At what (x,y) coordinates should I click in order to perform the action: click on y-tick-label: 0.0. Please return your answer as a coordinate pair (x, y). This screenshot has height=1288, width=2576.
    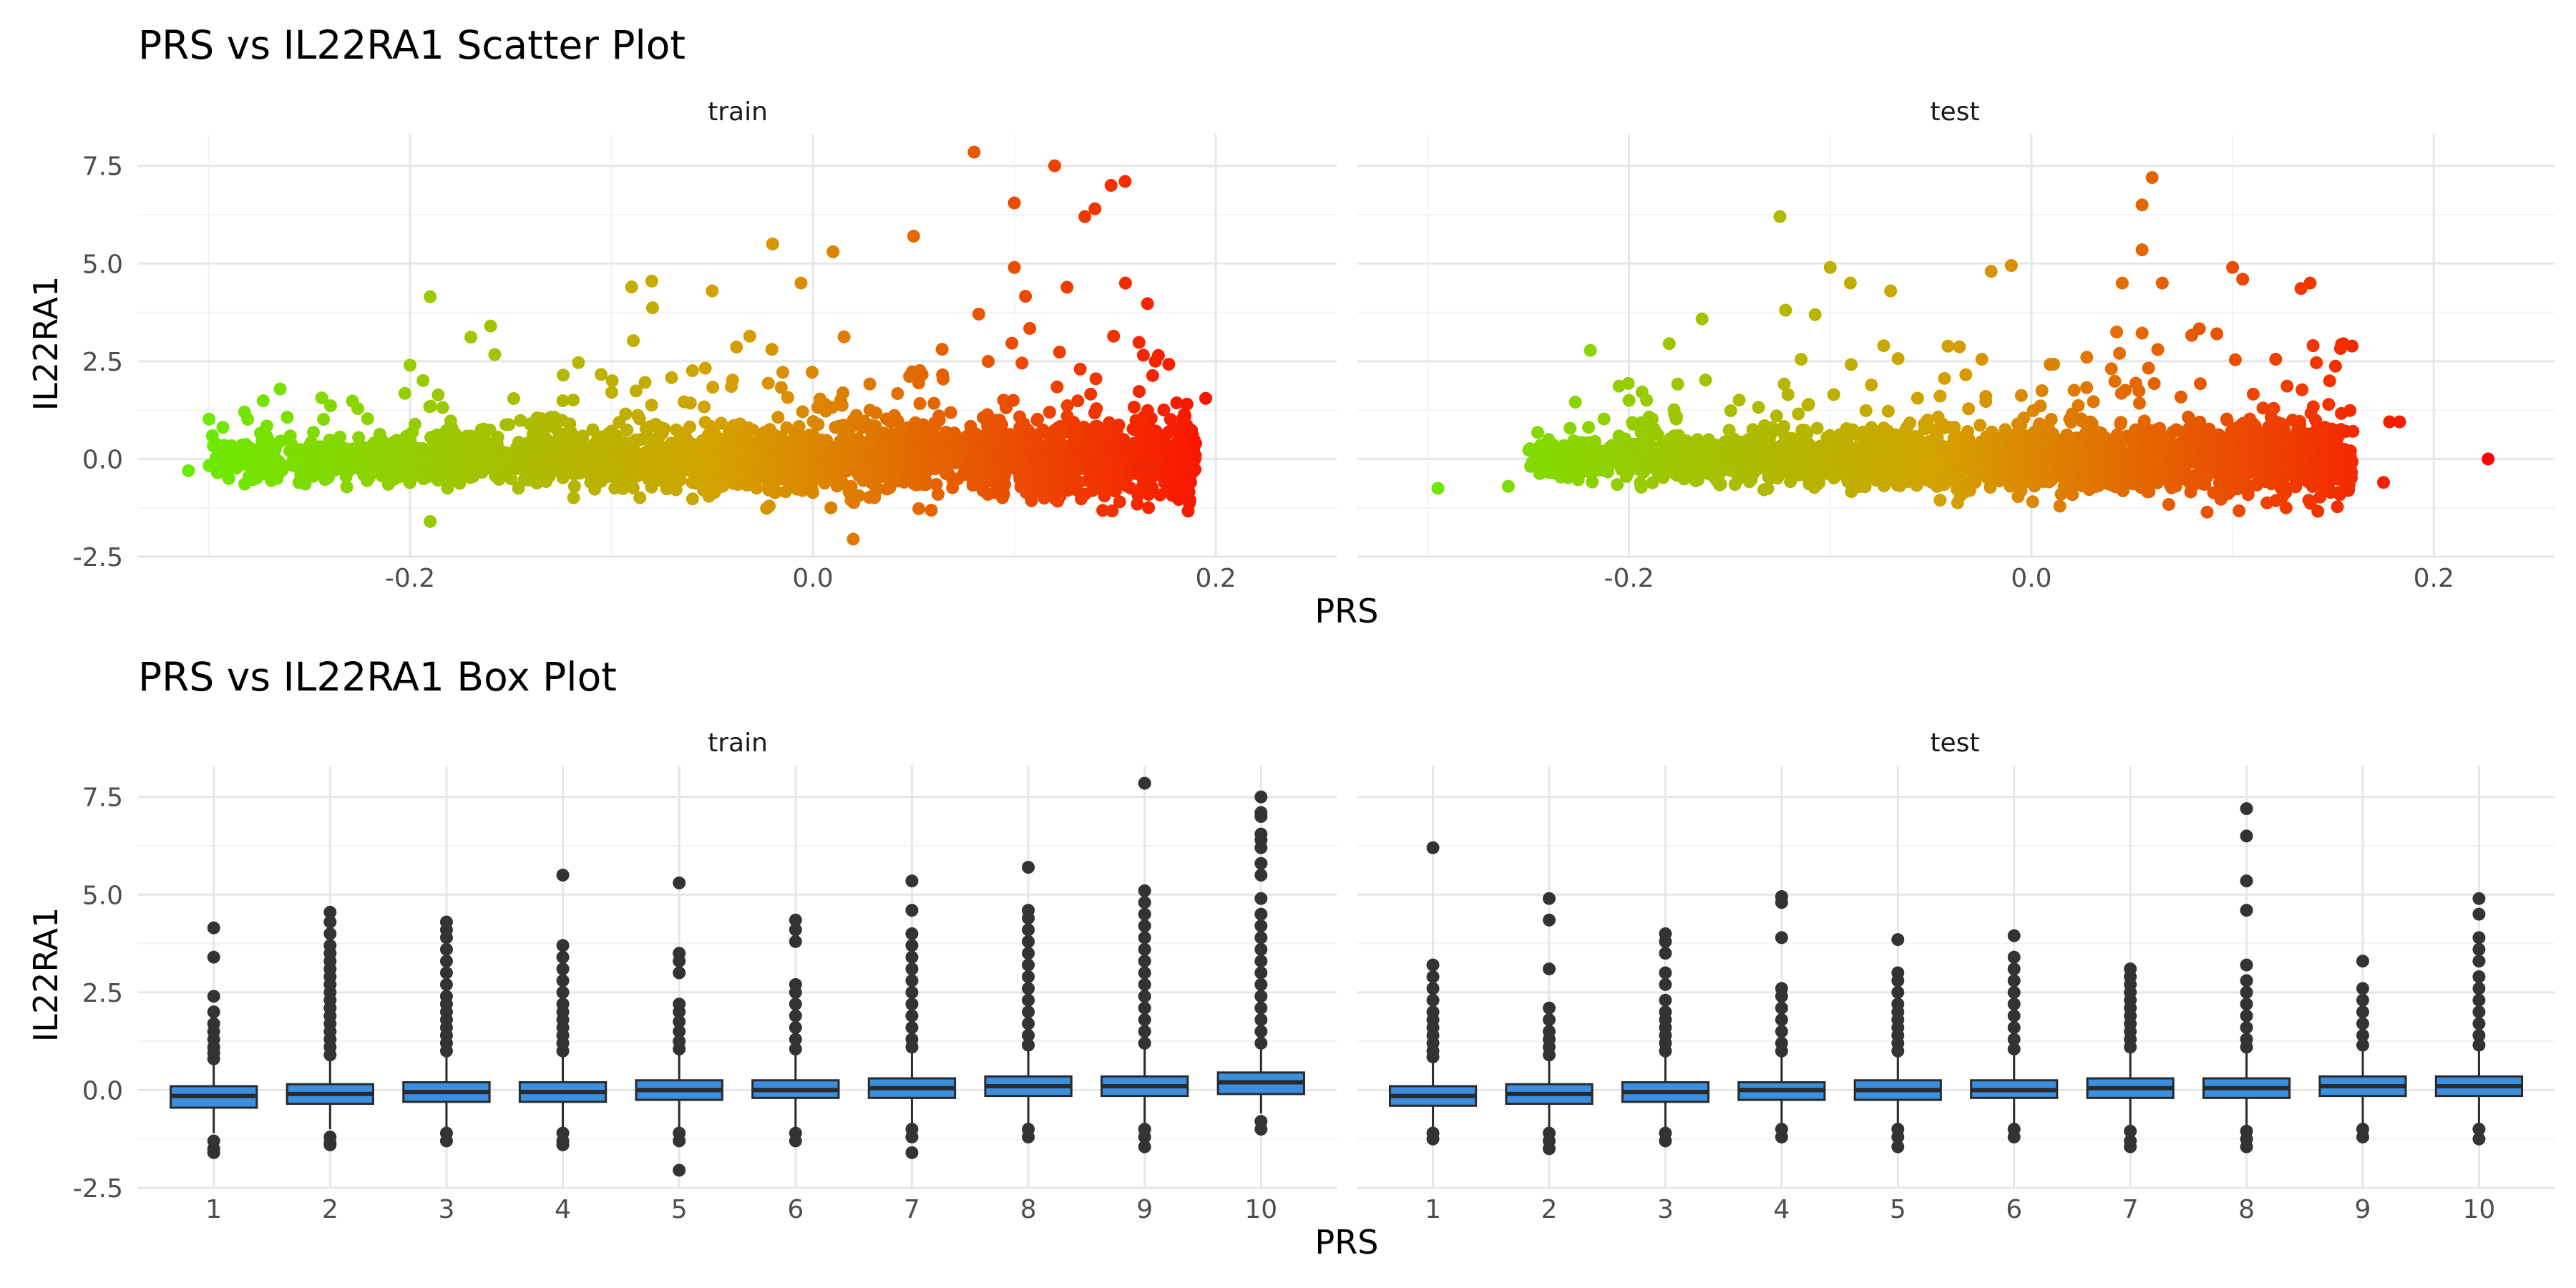
    Looking at the image, I should click on (102, 460).